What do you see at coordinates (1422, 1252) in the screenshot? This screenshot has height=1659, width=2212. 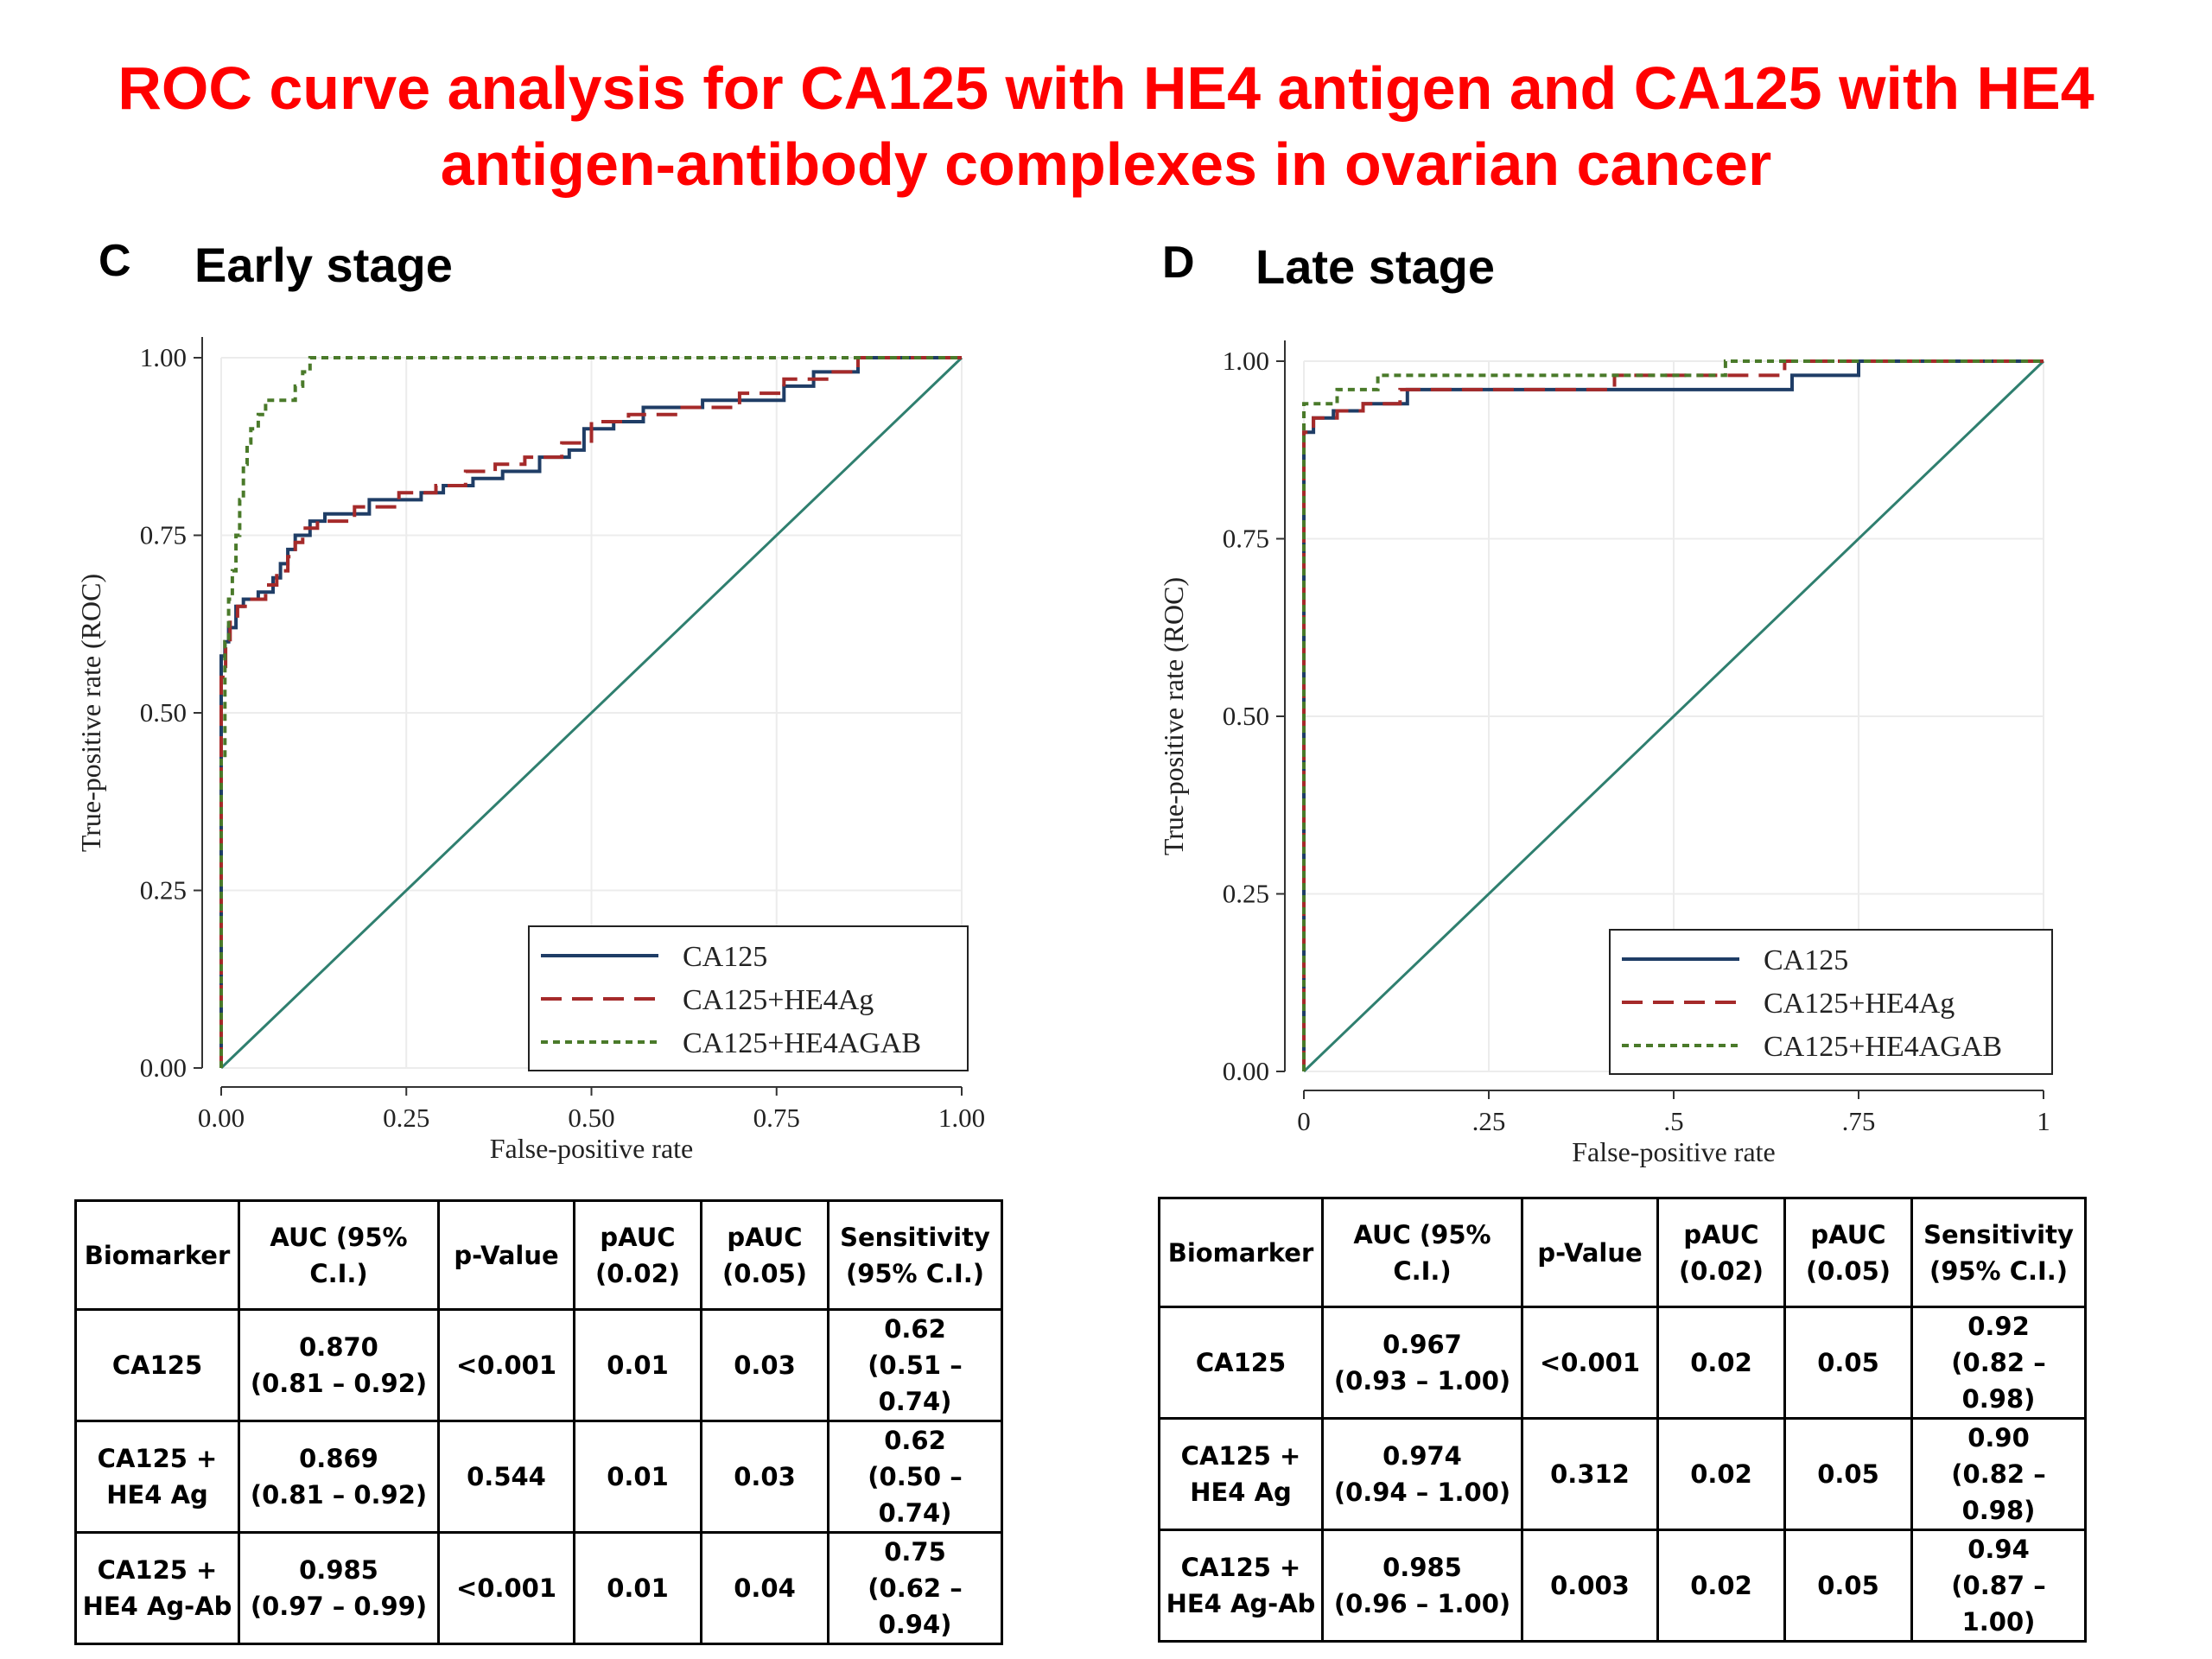 I see `header-cell: AUC (95% C.I.)` at bounding box center [1422, 1252].